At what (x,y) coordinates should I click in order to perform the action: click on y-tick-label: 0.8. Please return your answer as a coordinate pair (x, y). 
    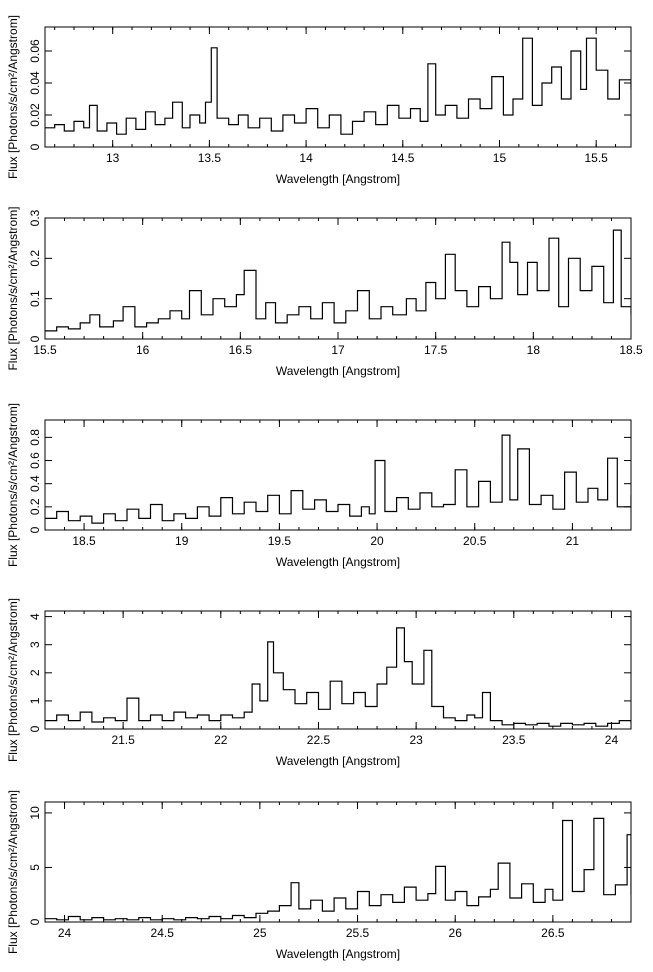
    Looking at the image, I should click on (35, 437).